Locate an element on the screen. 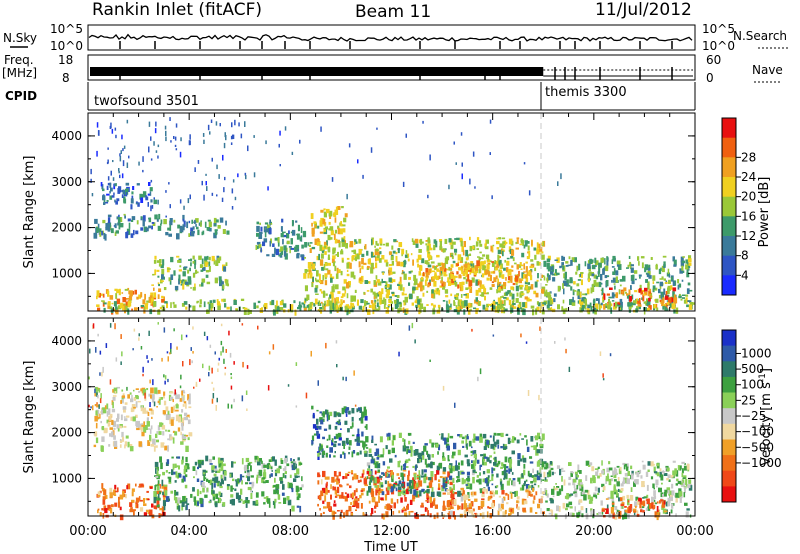  nsky-tick-top: 10^5 is located at coordinates (66, 29).